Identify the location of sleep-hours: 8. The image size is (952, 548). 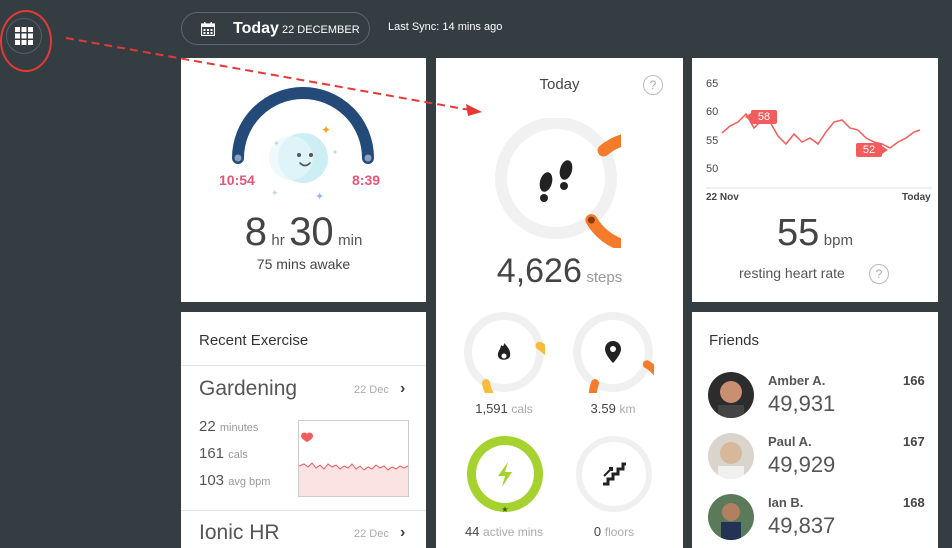
(255, 232).